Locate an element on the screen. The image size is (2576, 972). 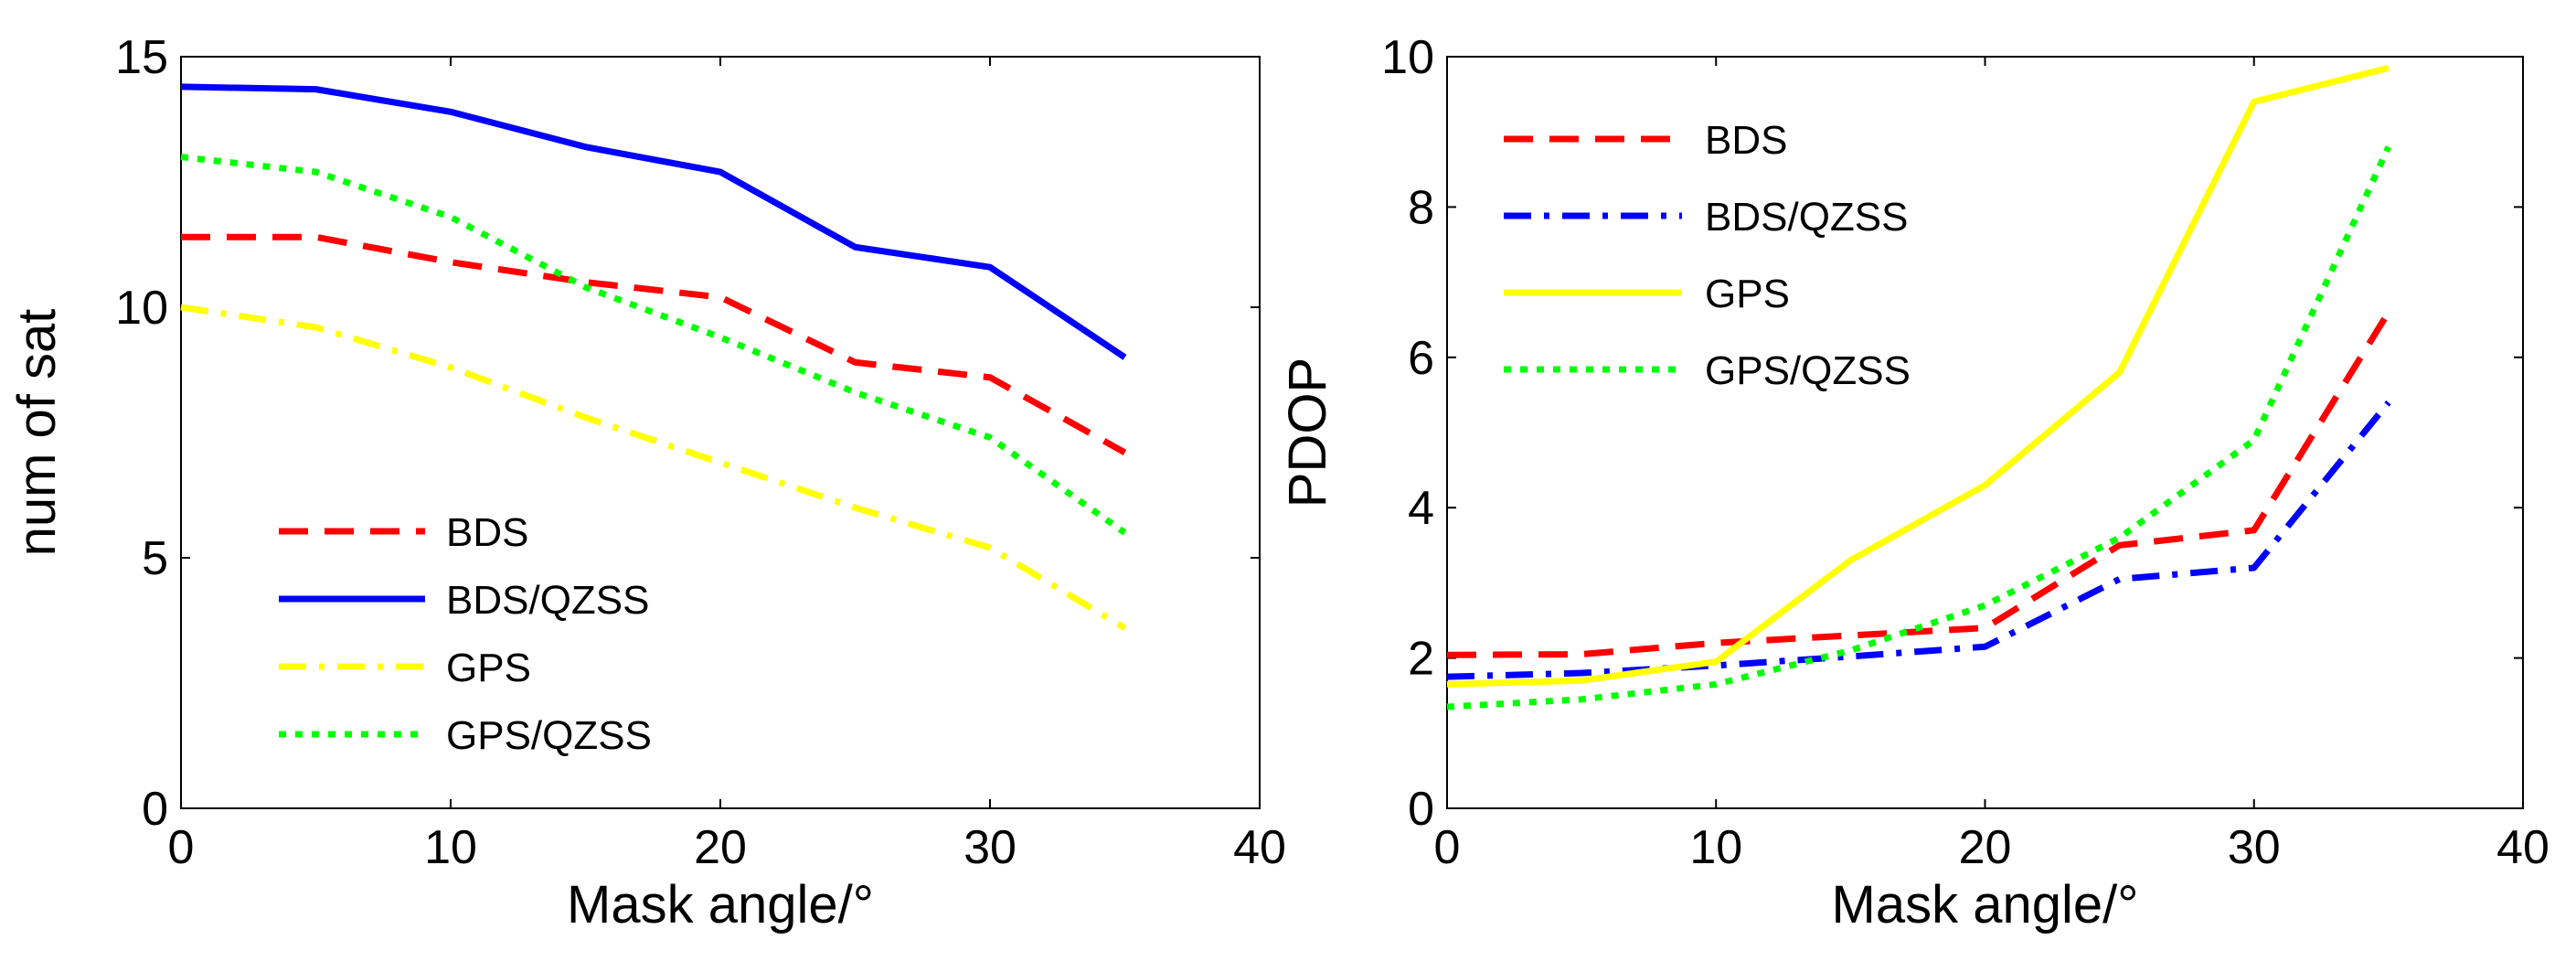
y-tick-label: 8 is located at coordinates (1421, 207).